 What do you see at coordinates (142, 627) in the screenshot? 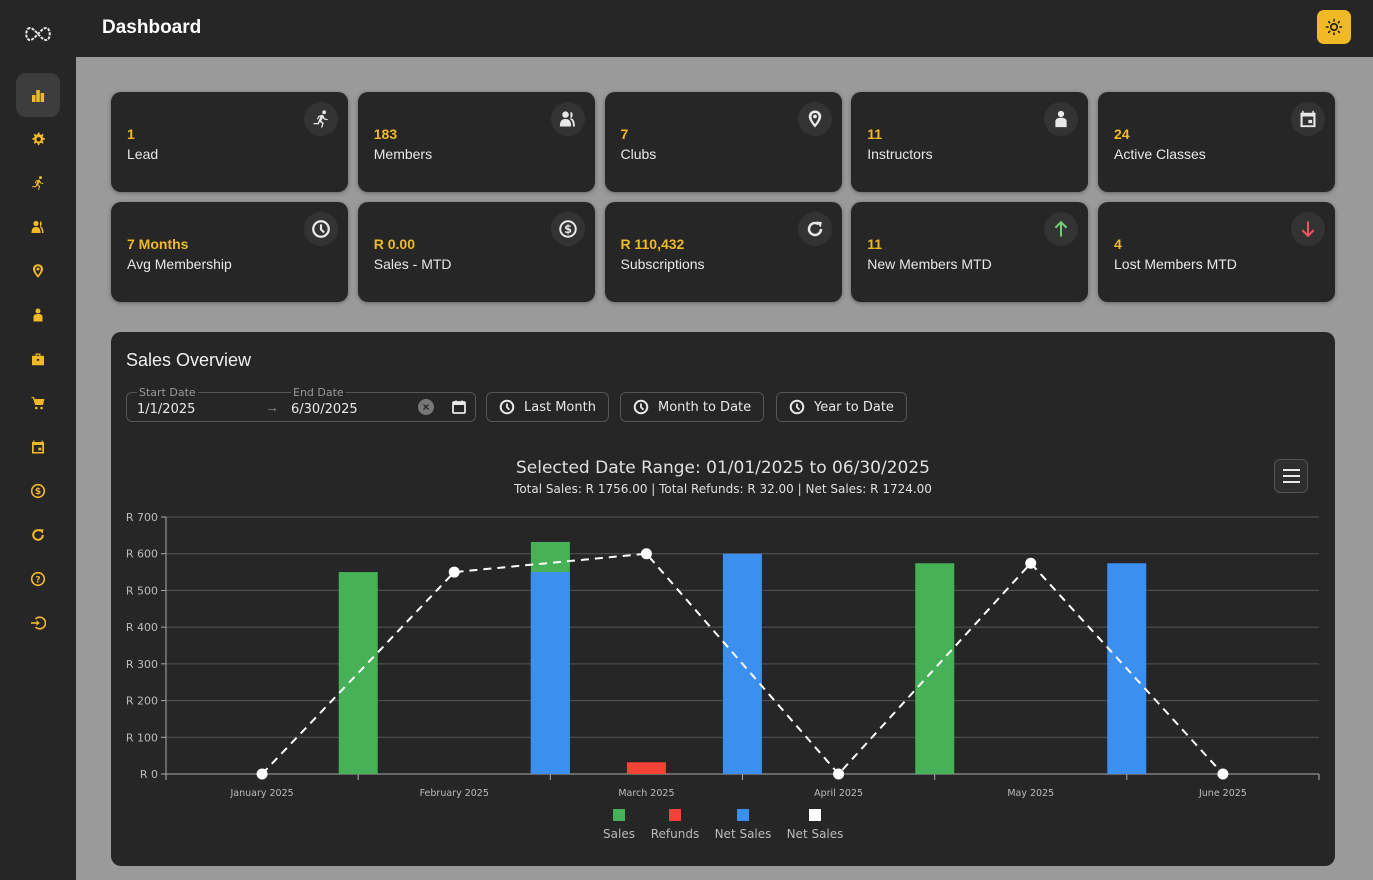
I see `y-tick-label: R 400` at bounding box center [142, 627].